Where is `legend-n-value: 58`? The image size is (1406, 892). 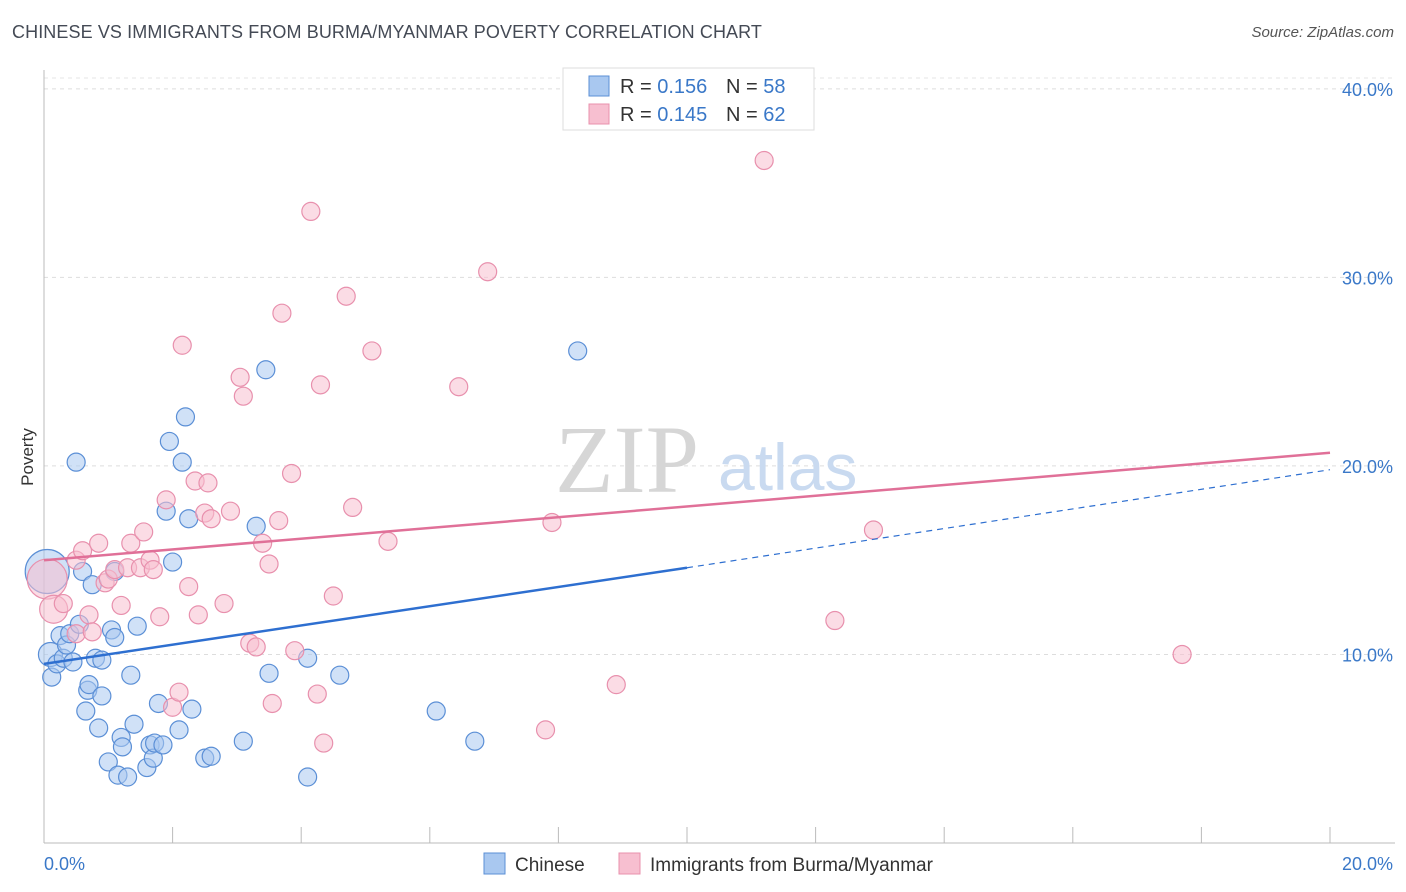
legend-n-value: 58 is located at coordinates (774, 87).